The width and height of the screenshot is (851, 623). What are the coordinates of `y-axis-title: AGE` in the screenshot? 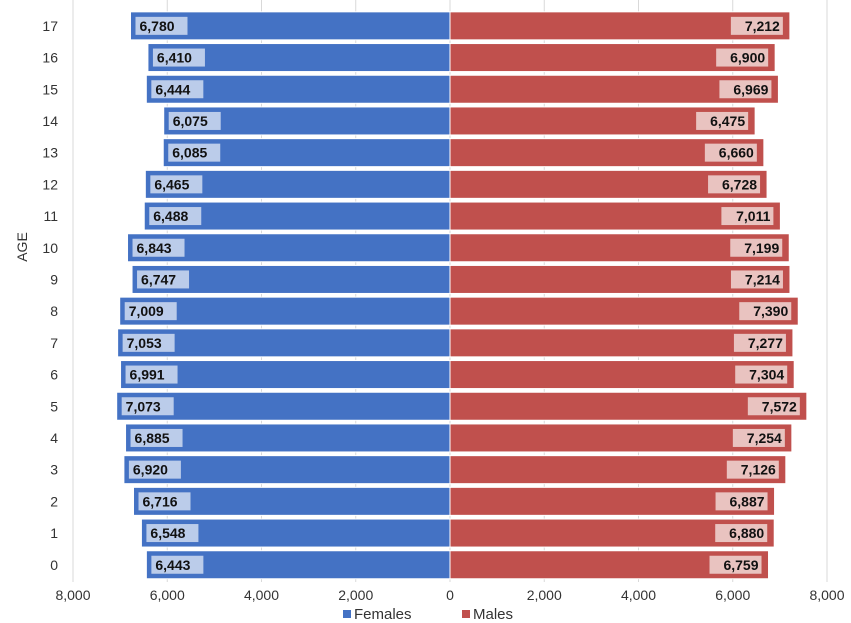 It's located at (22, 247).